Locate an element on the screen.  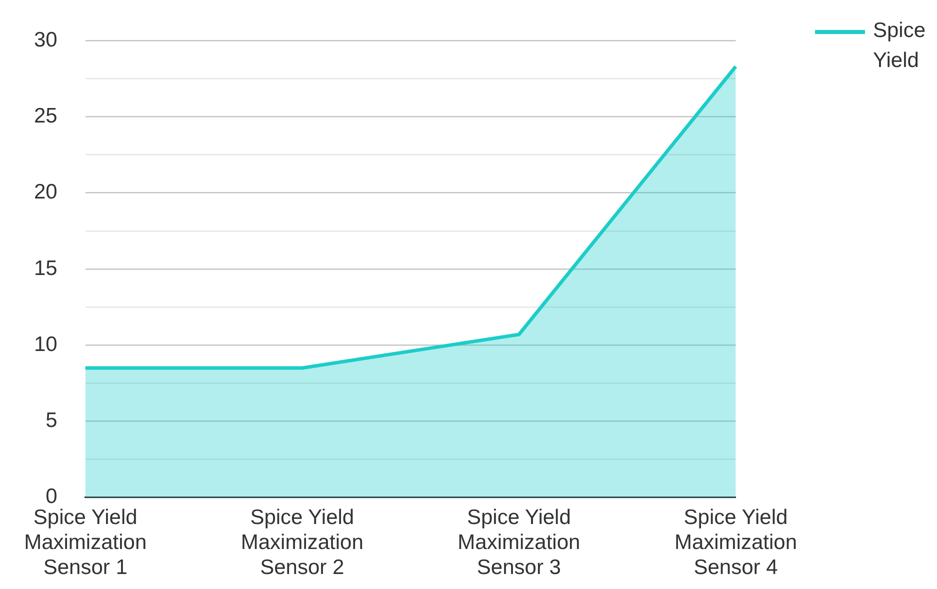
y-tick-label: 15 is located at coordinates (46, 268).